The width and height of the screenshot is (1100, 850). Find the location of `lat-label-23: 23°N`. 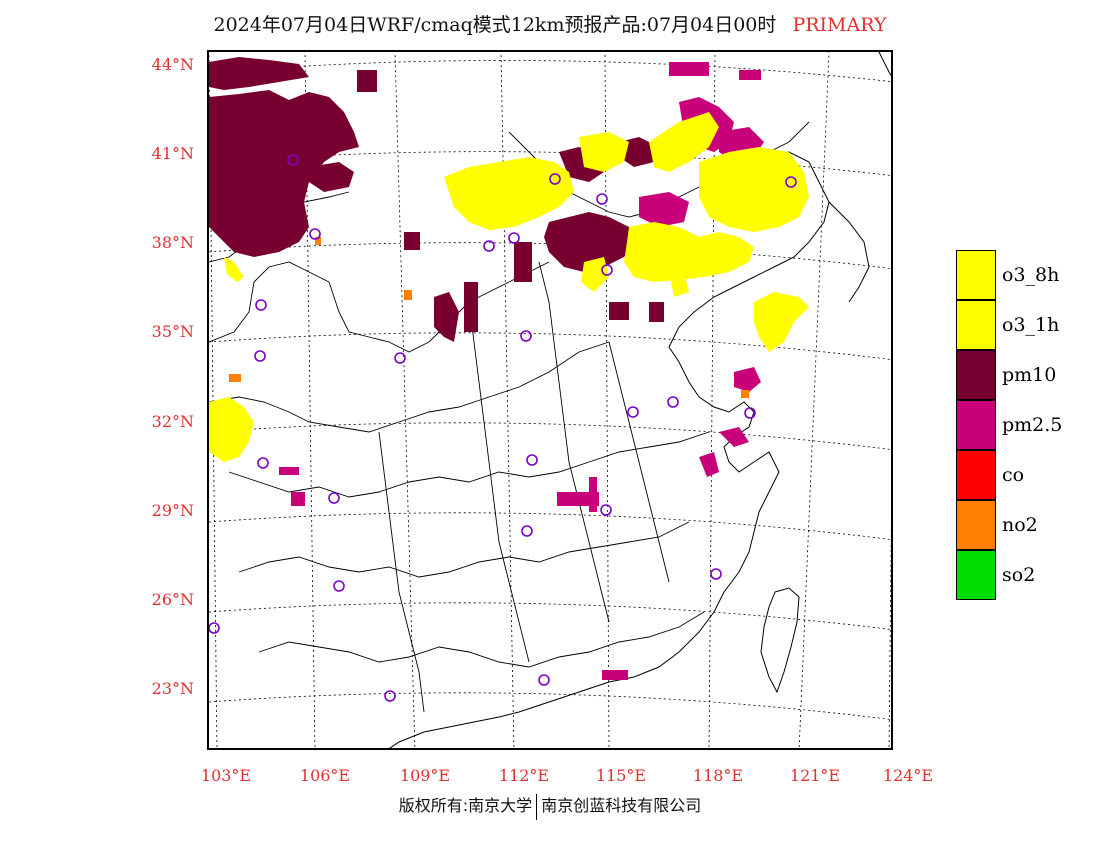

lat-label-23: 23°N is located at coordinates (172, 688).